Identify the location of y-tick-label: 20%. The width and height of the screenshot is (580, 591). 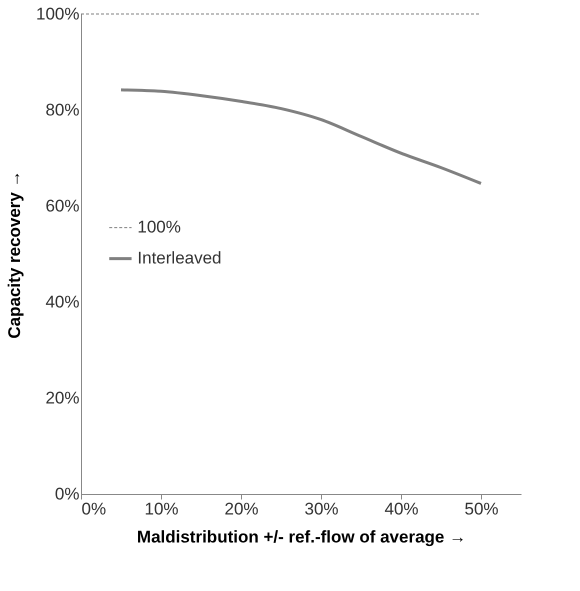
(62, 398).